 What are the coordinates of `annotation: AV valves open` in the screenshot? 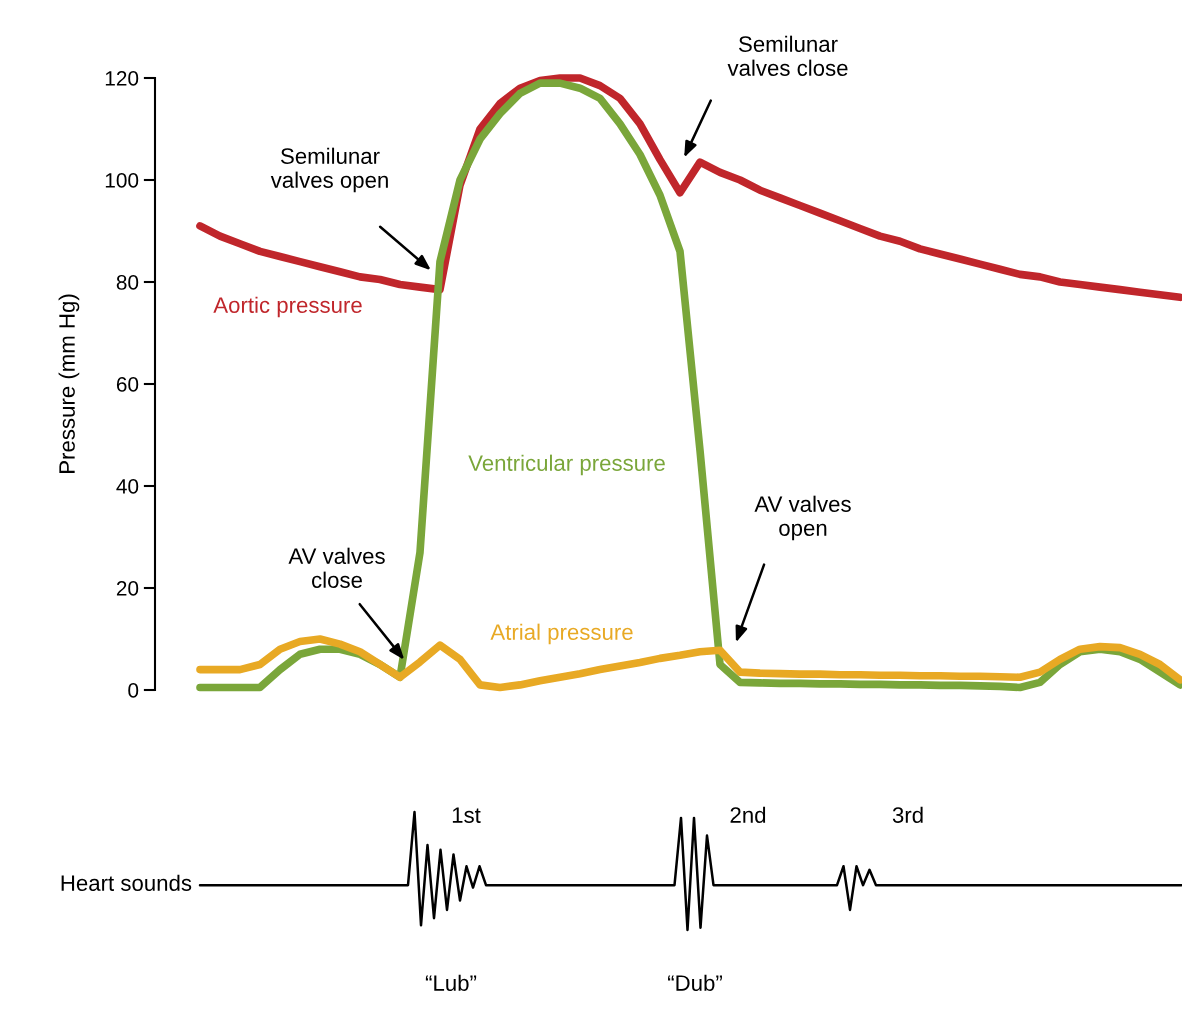 It's located at (802, 518).